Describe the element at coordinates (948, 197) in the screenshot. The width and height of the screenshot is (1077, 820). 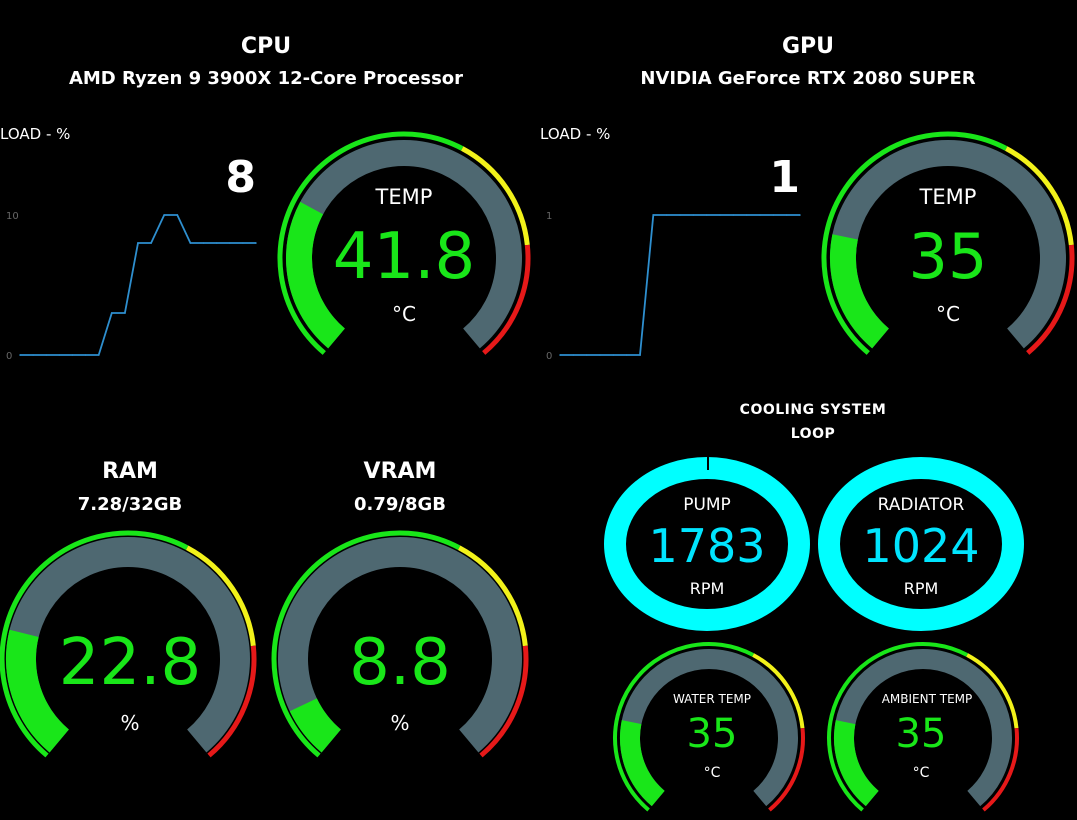
I see `gpu-temp-label: TEMP` at that location.